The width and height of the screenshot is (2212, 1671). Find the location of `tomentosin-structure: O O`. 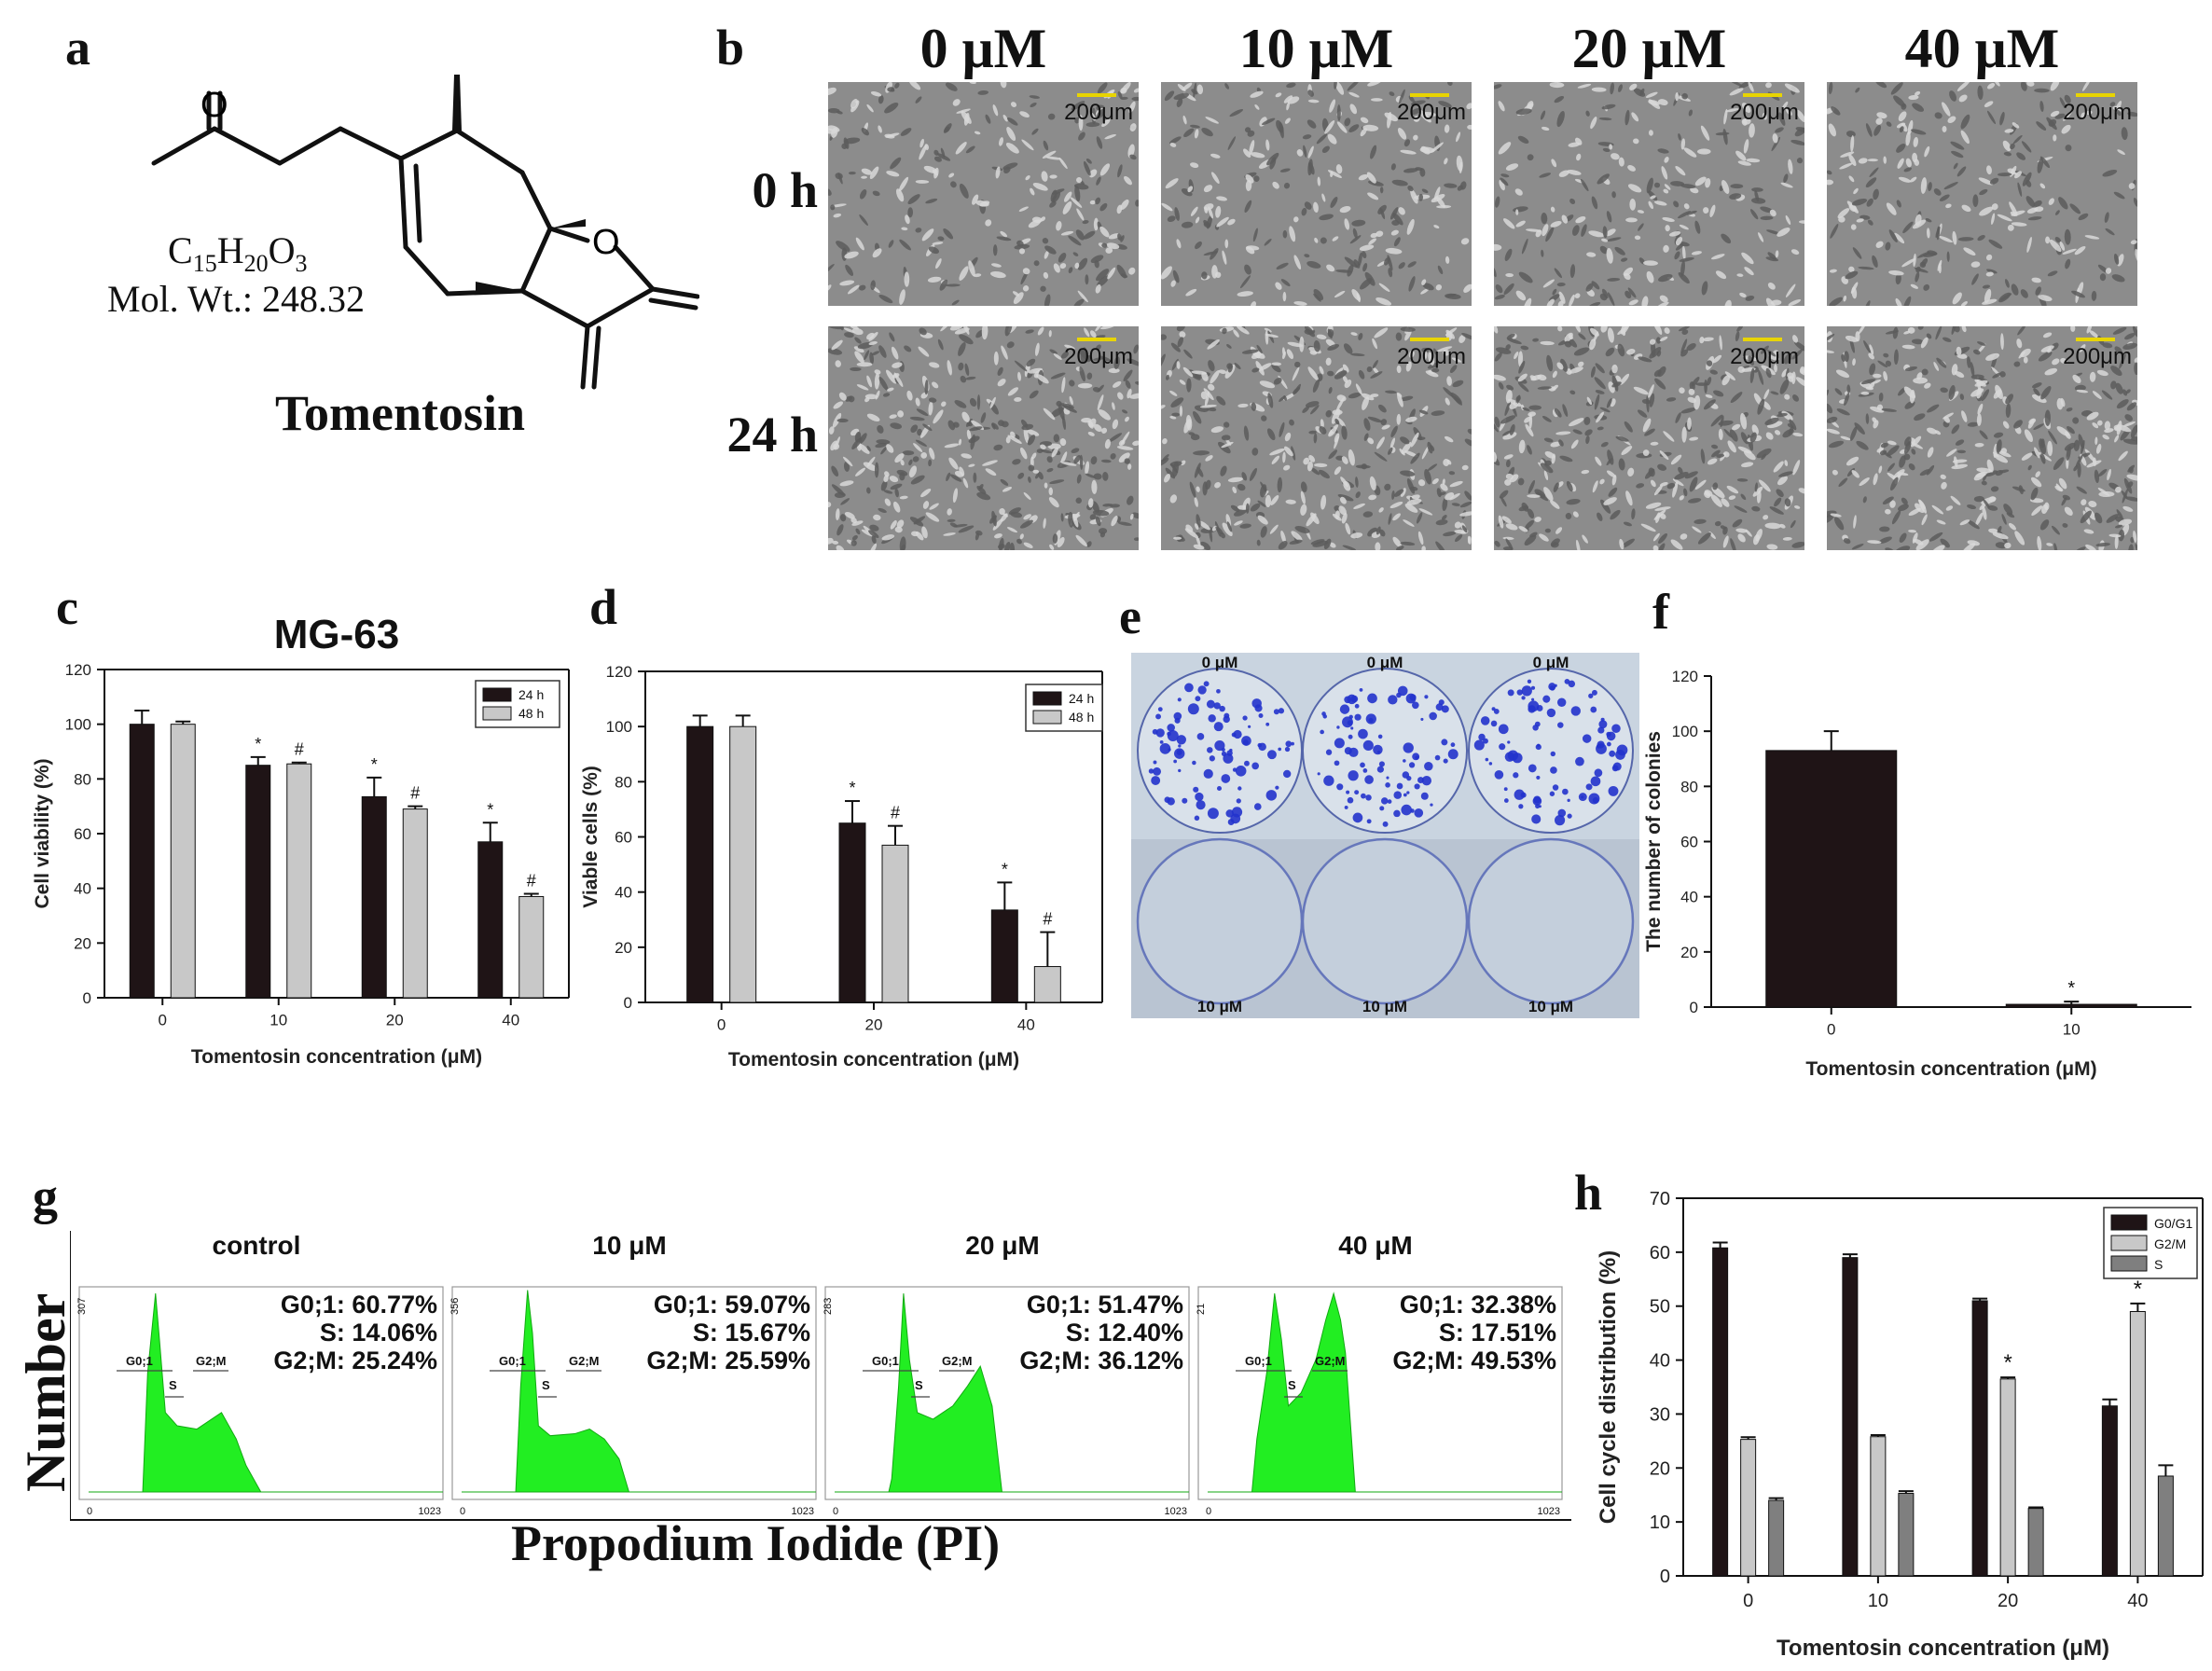

tomentosin-structure: O O is located at coordinates (425, 232).